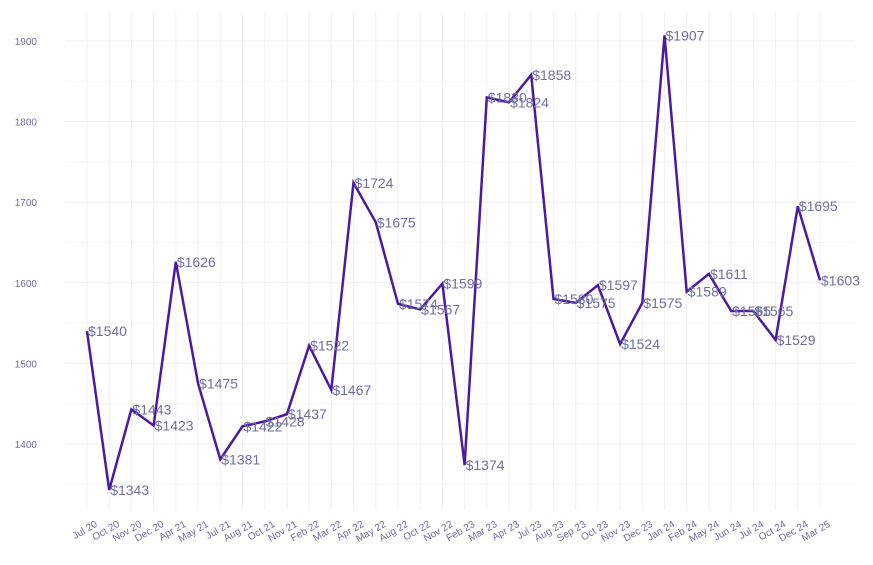 The width and height of the screenshot is (873, 565). Describe the element at coordinates (374, 183) in the screenshot. I see `data-label: $1724` at that location.